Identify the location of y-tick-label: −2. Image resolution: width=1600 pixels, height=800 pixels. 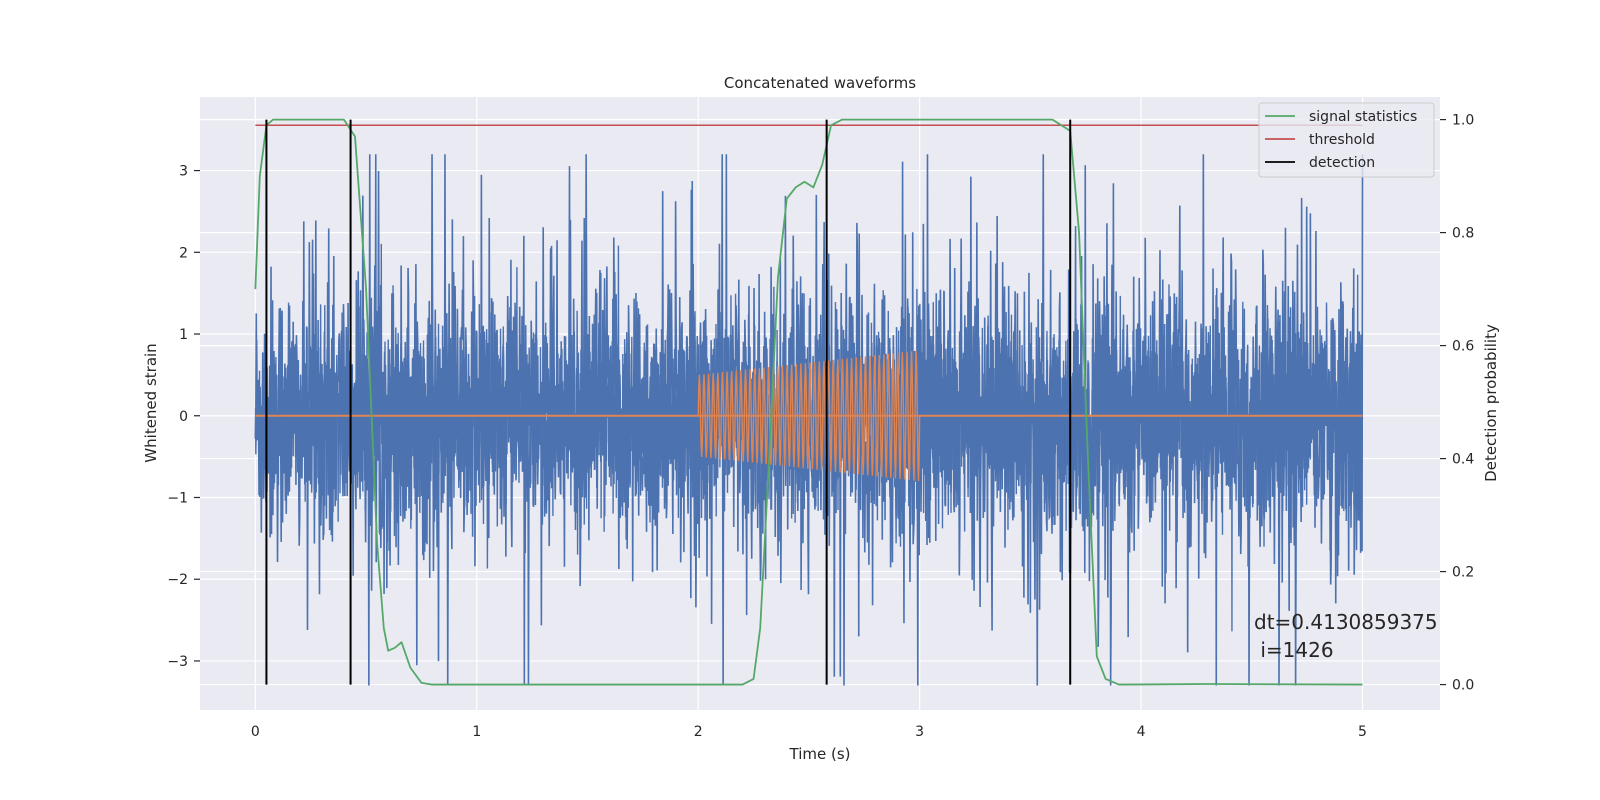
(177, 580).